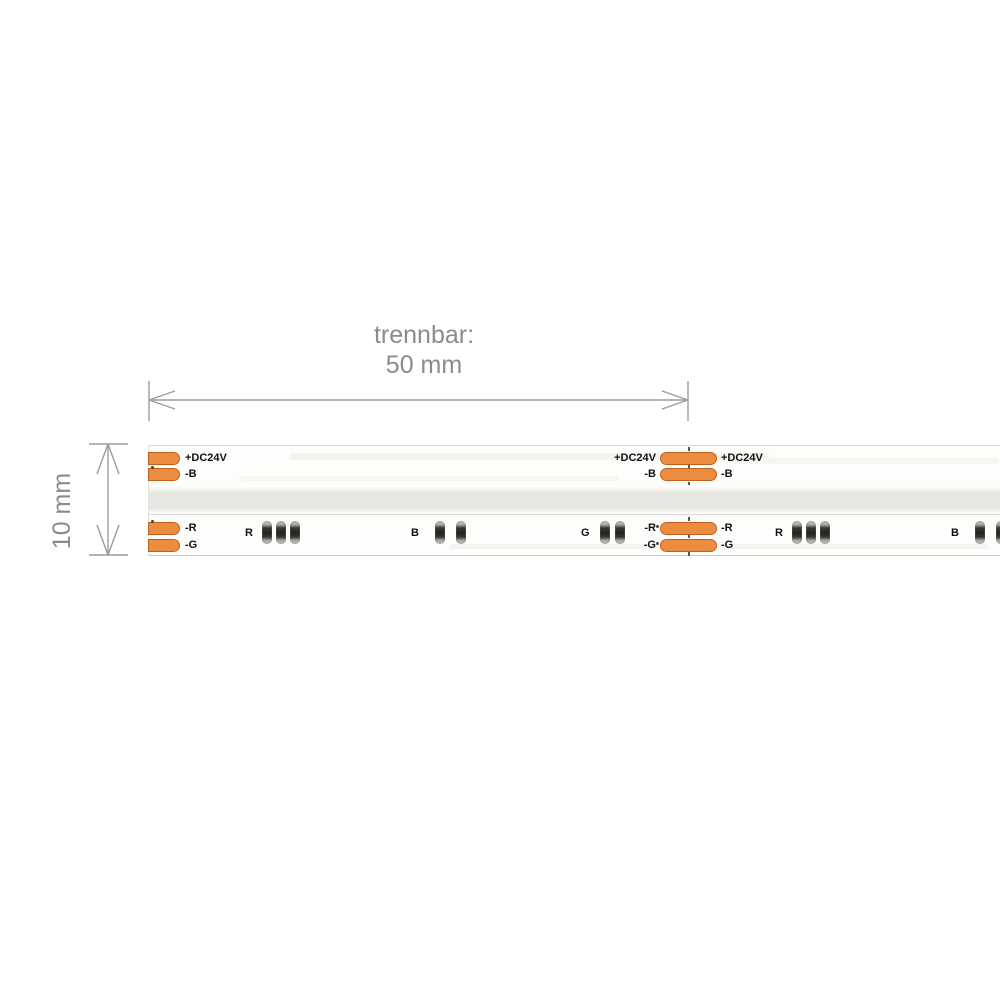  Describe the element at coordinates (424, 335) in the screenshot. I see `separable-length-label-line1: trennbar:` at that location.